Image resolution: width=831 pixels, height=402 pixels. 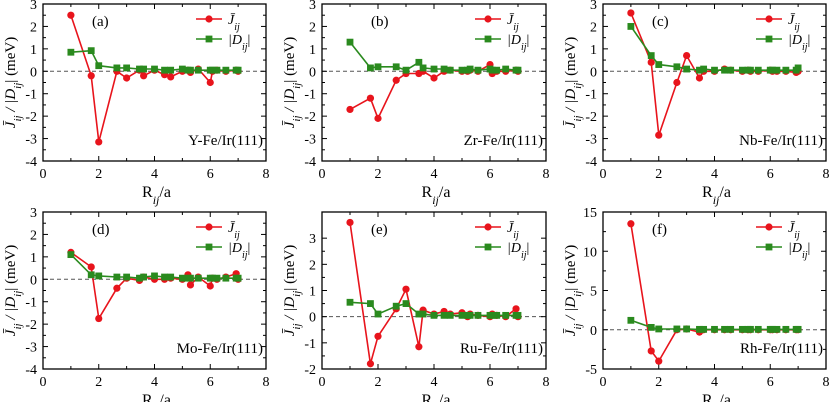 I want to click on series-line-j, so click(x=154, y=78).